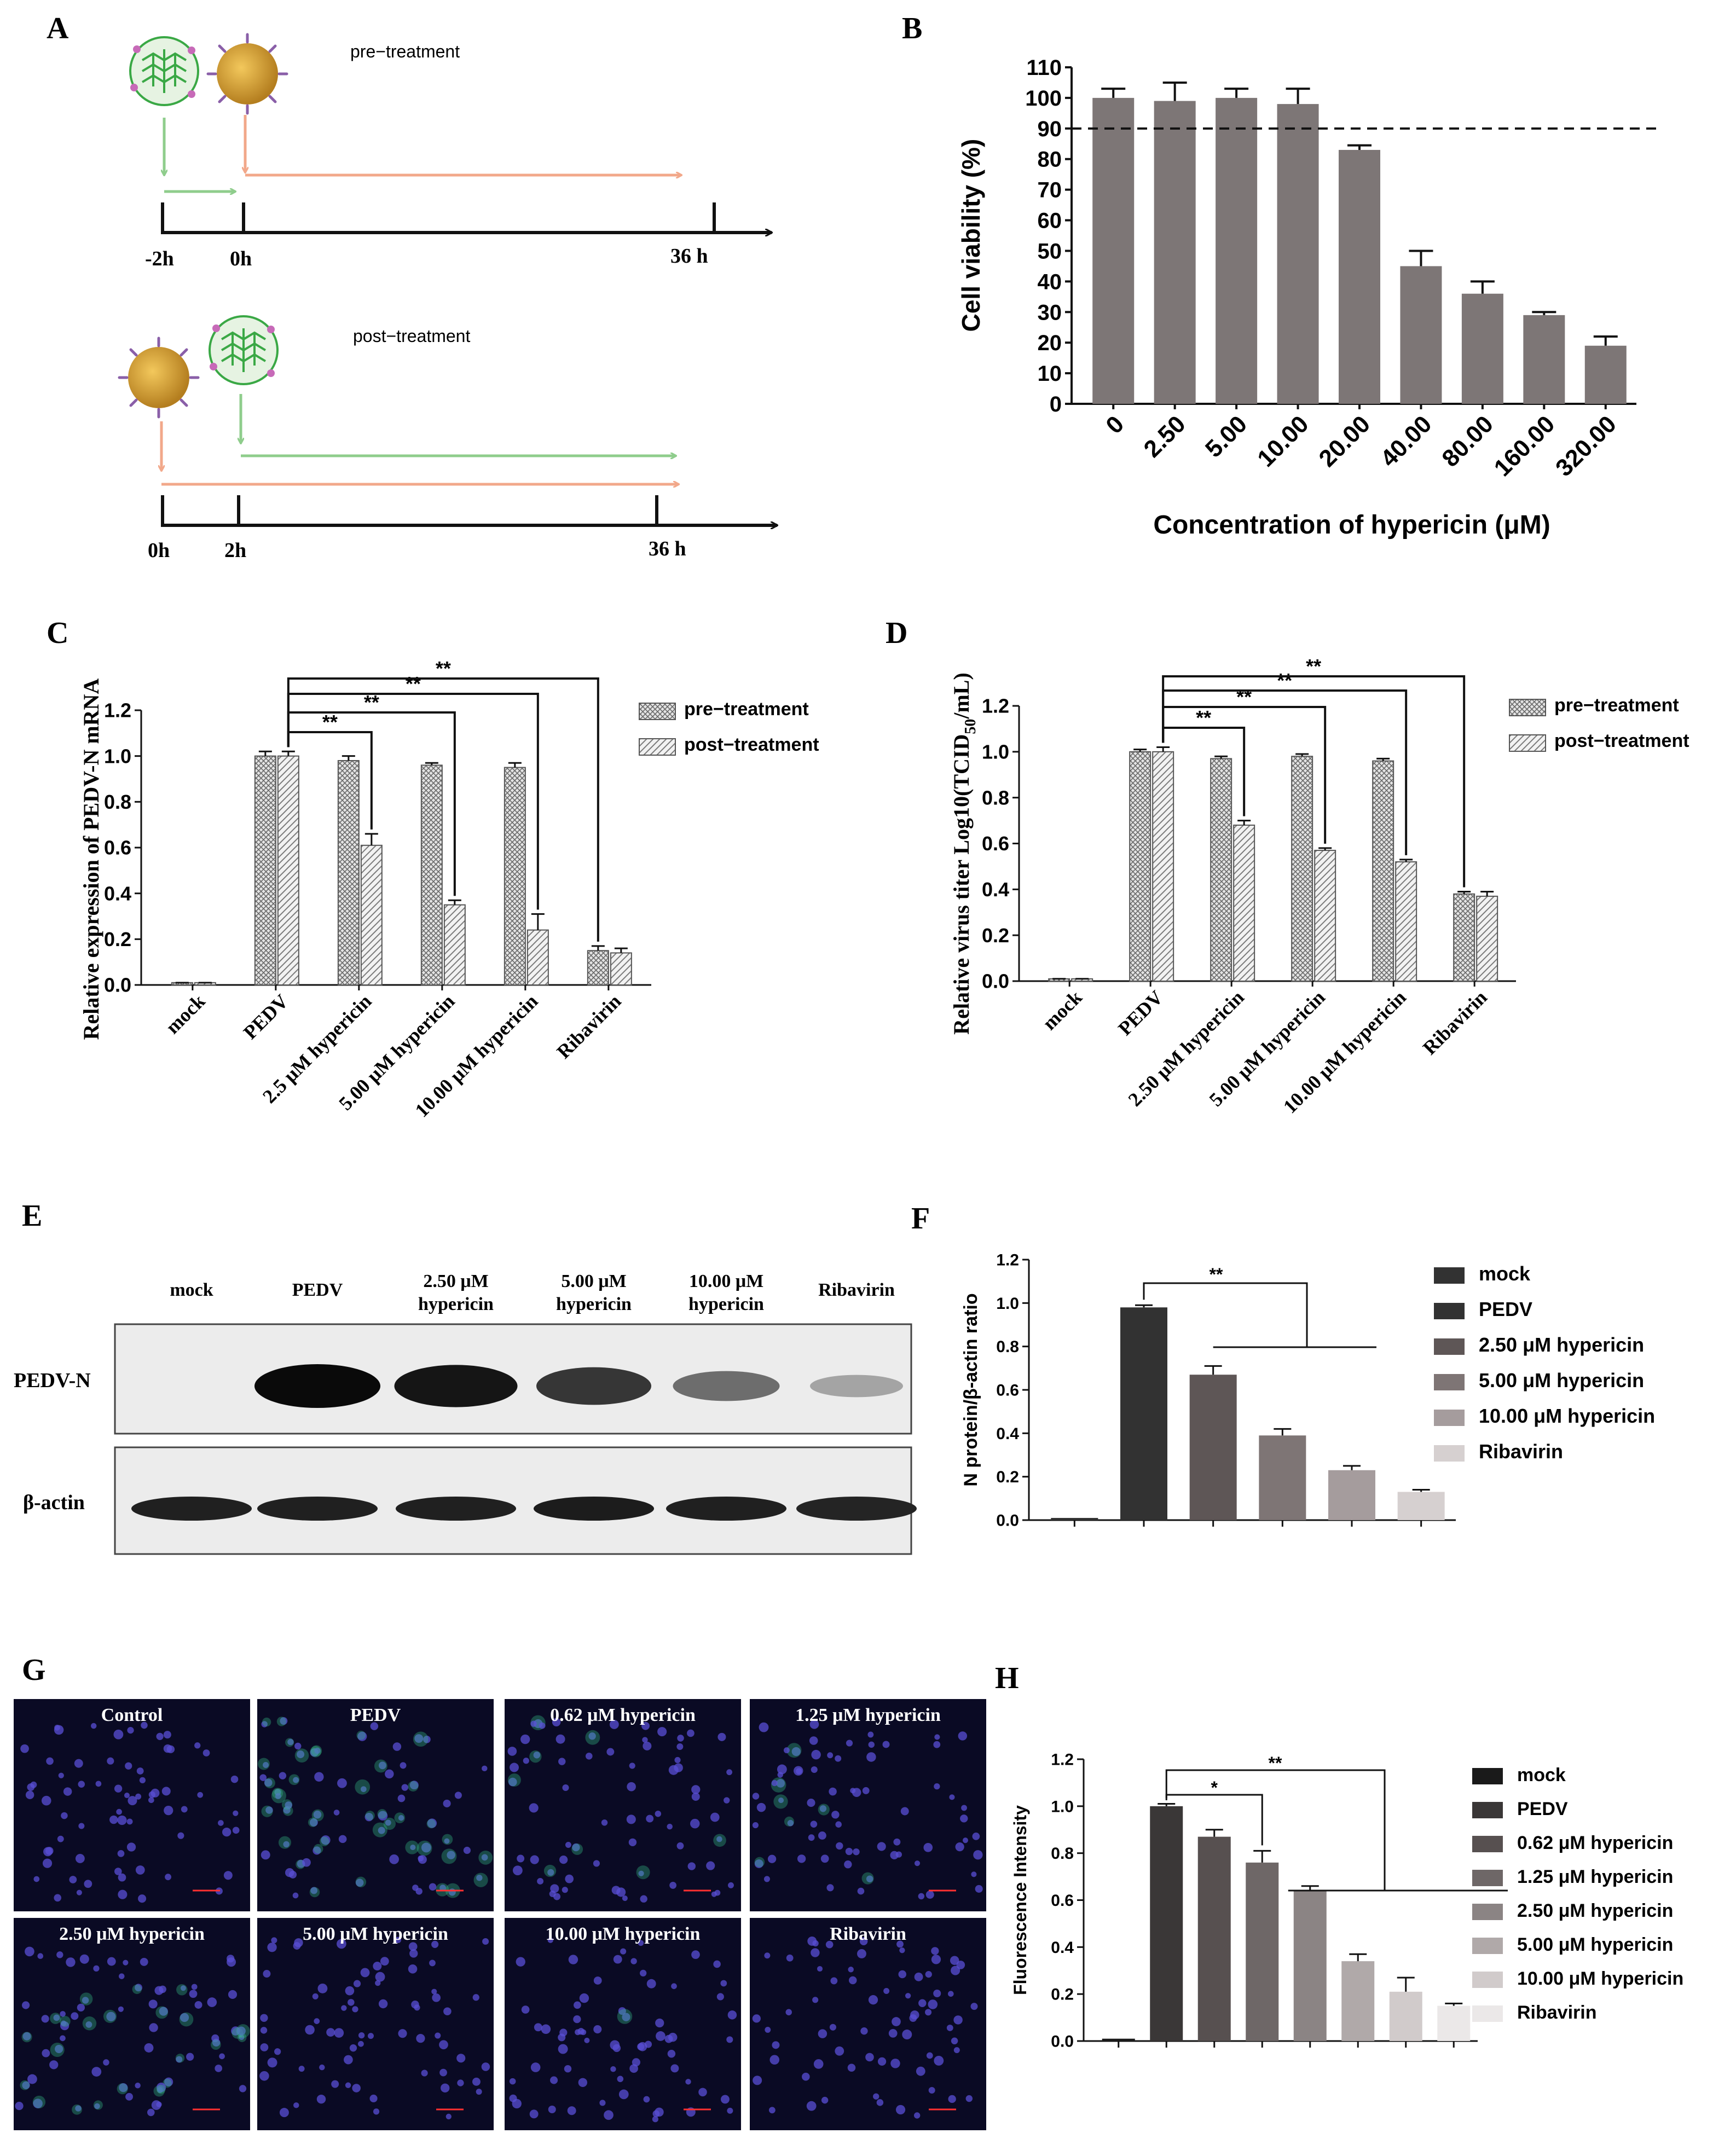 This screenshot has height=2145, width=1736. Describe the element at coordinates (456, 1386) in the screenshot. I see `blot-band` at that location.